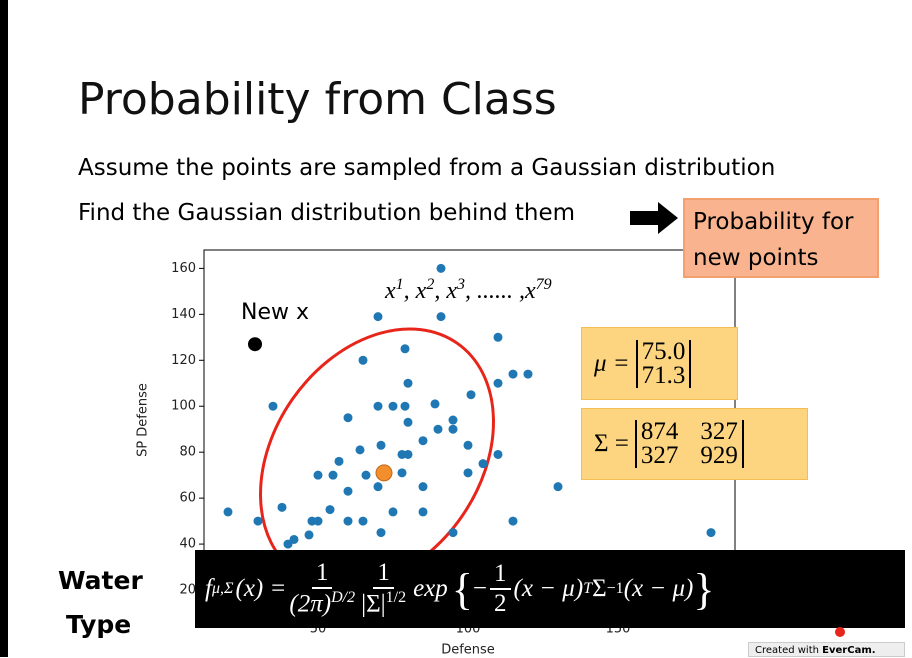 The image size is (912, 658). Describe the element at coordinates (310, 604) in the screenshot. I see `den: (2π)` at that location.